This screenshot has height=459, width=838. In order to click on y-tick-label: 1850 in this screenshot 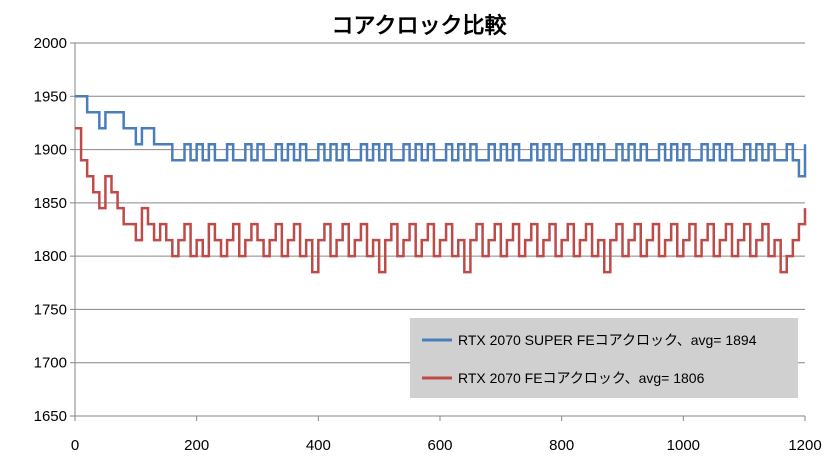, I will do `click(50, 203)`.